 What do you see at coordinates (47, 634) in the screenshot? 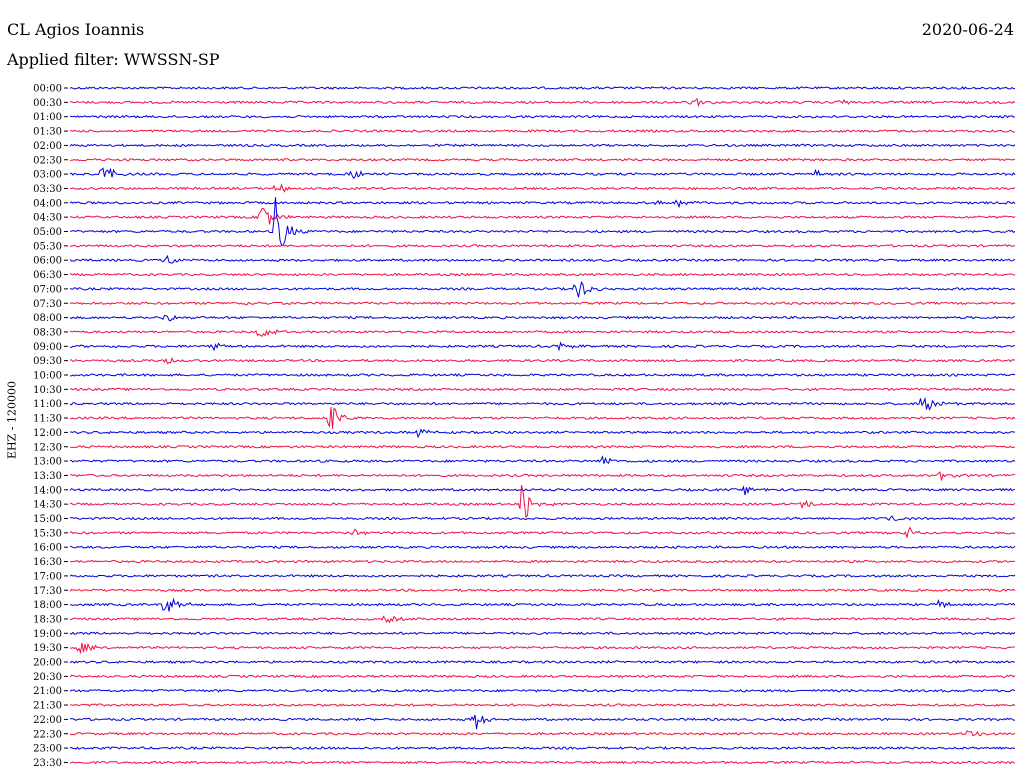
I see `row-time-label: 19:00` at bounding box center [47, 634].